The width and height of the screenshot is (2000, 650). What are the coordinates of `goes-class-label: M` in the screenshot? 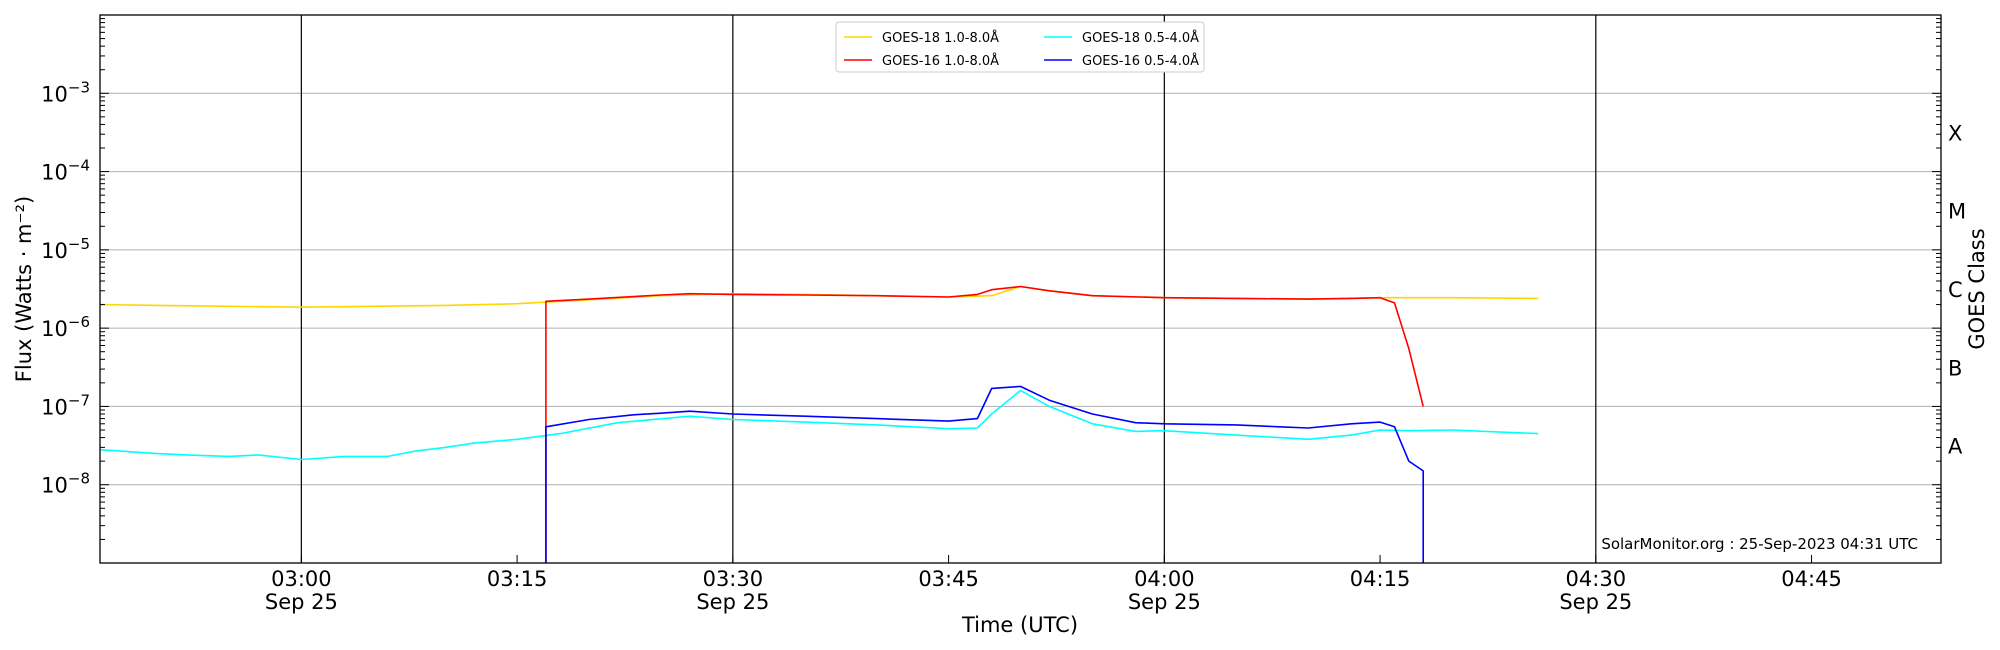 It's located at (1957, 212).